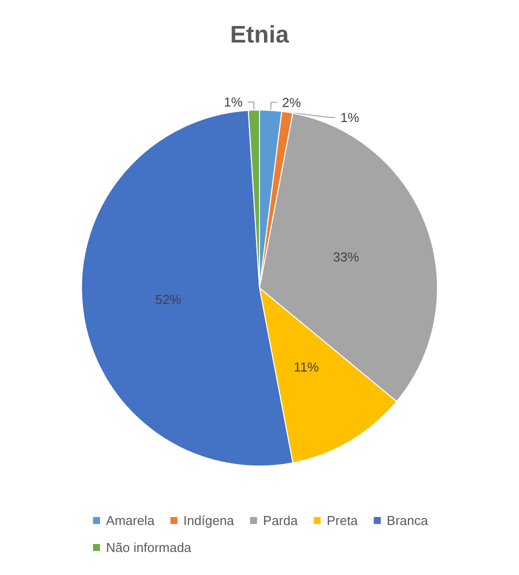 This screenshot has width=519, height=575. I want to click on data-label: 11%, so click(307, 367).